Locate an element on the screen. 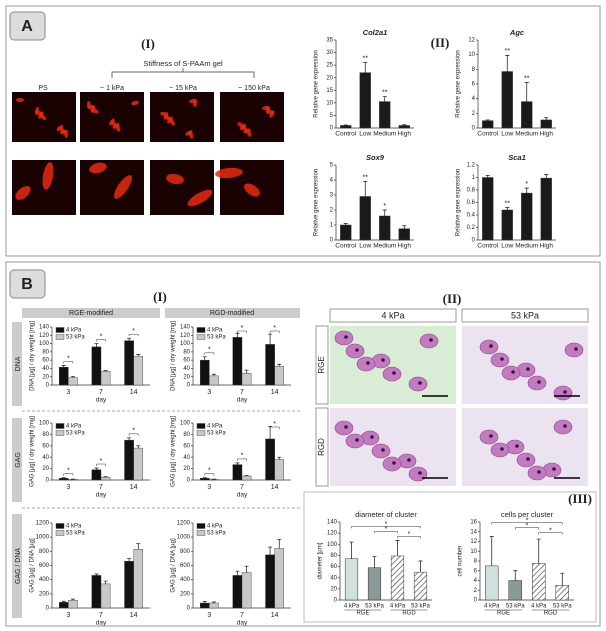  y-axis-label: DNA [µg] / dry weight [mg] is located at coordinates (33, 356).